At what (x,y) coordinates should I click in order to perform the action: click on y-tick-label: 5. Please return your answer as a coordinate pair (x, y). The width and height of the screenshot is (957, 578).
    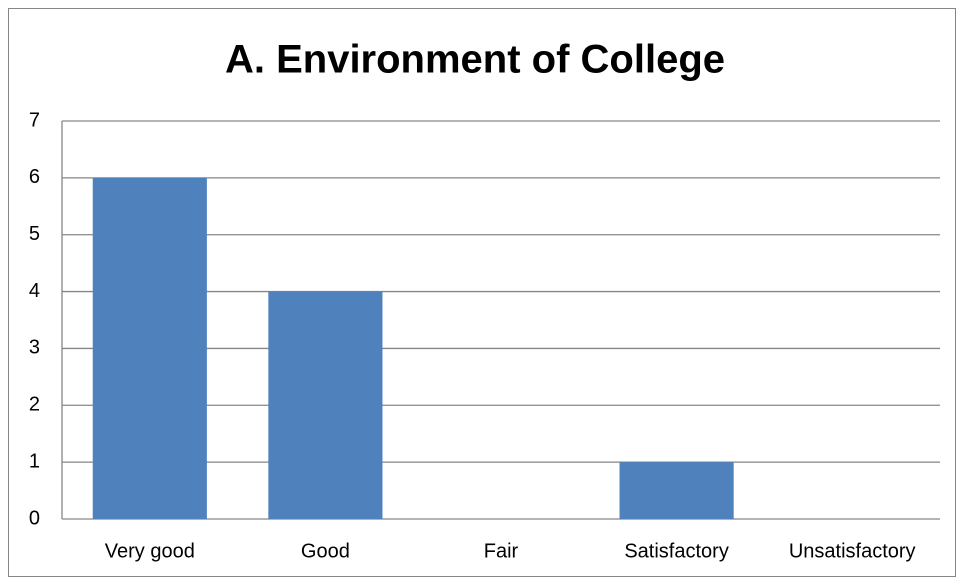
    Looking at the image, I should click on (34, 234).